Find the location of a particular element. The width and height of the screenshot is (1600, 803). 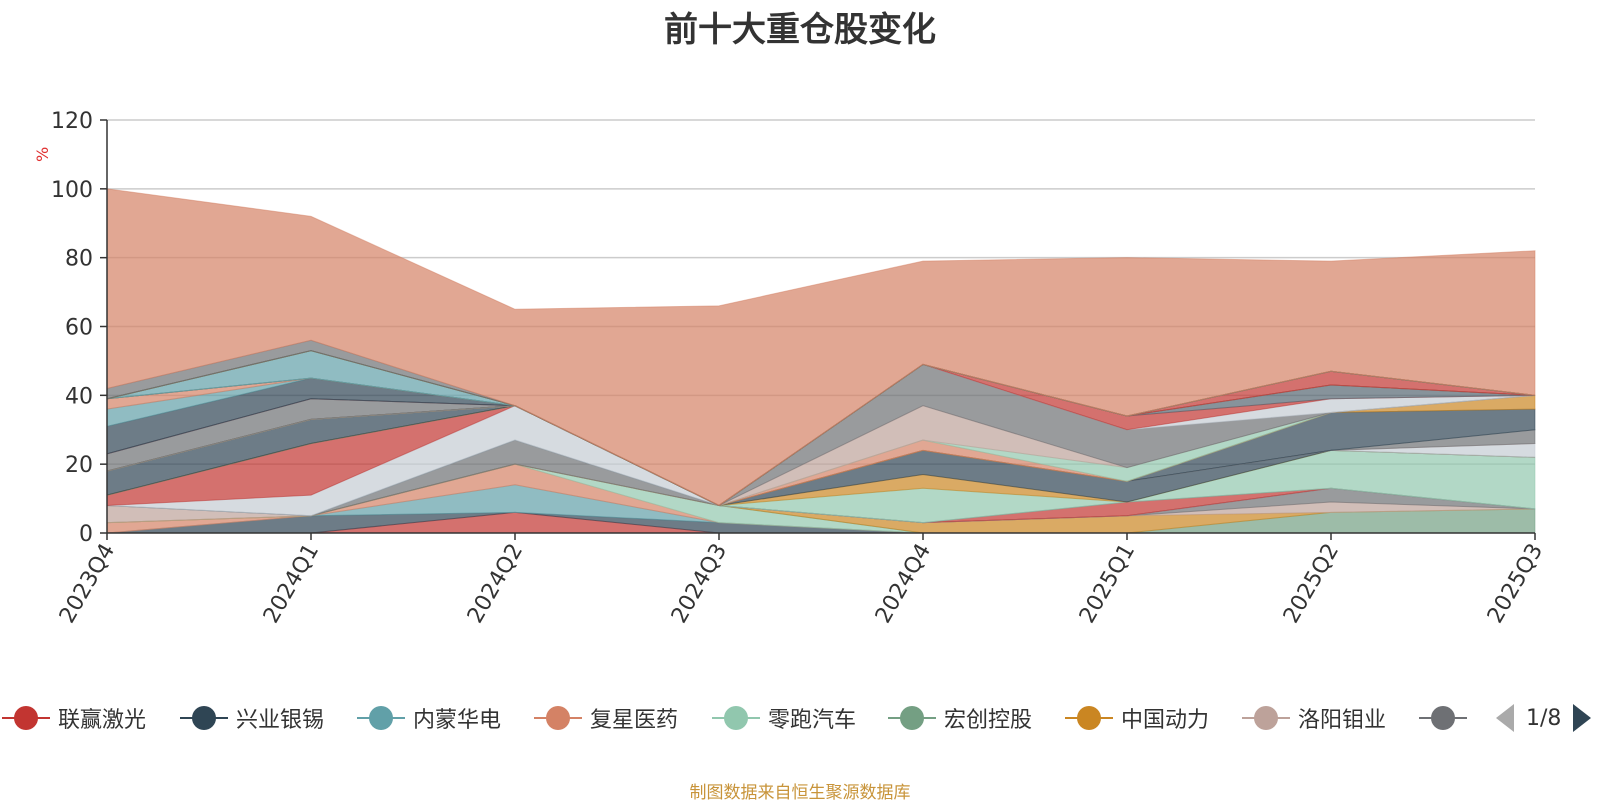

legend-item: 洛阳钼业 is located at coordinates (1313, 718).